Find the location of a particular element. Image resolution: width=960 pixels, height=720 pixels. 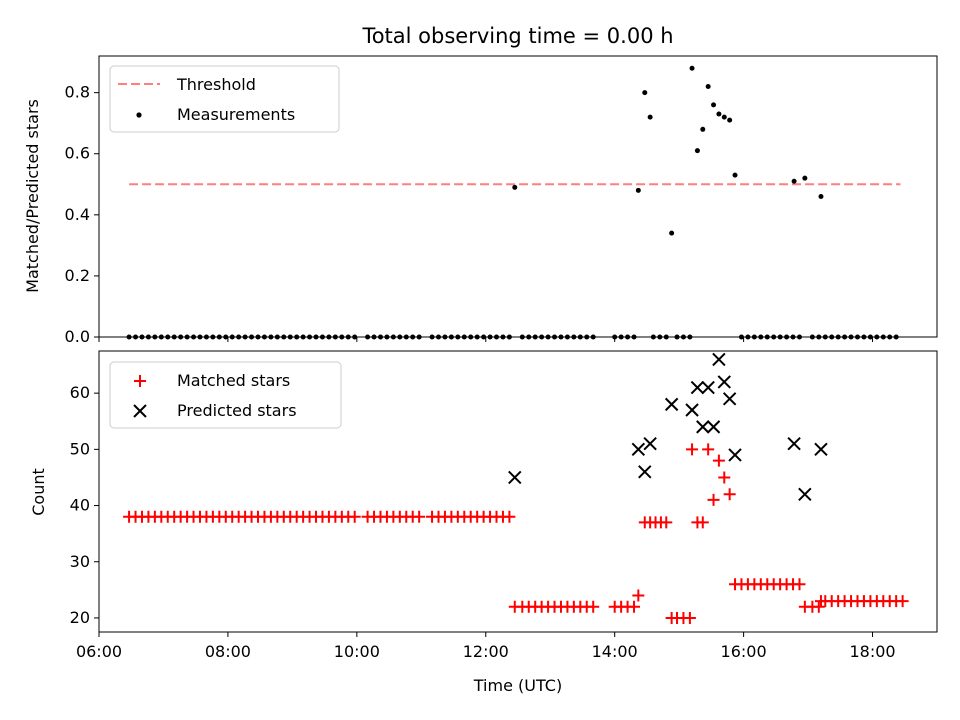

bottom-y-axis-label: Count is located at coordinates (38, 492).